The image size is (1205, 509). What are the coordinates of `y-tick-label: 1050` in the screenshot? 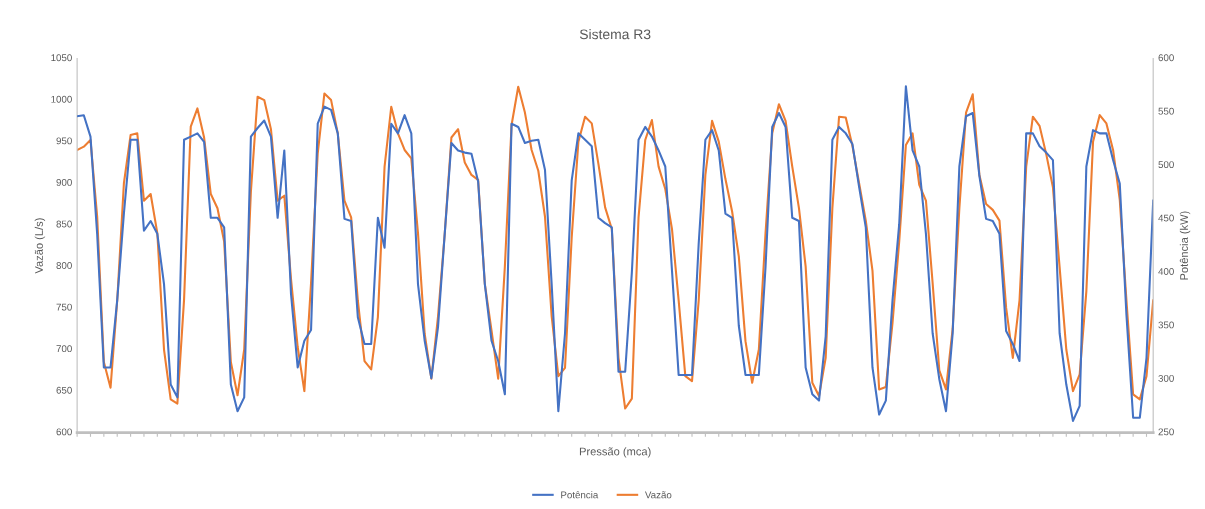 It's located at (61, 58).